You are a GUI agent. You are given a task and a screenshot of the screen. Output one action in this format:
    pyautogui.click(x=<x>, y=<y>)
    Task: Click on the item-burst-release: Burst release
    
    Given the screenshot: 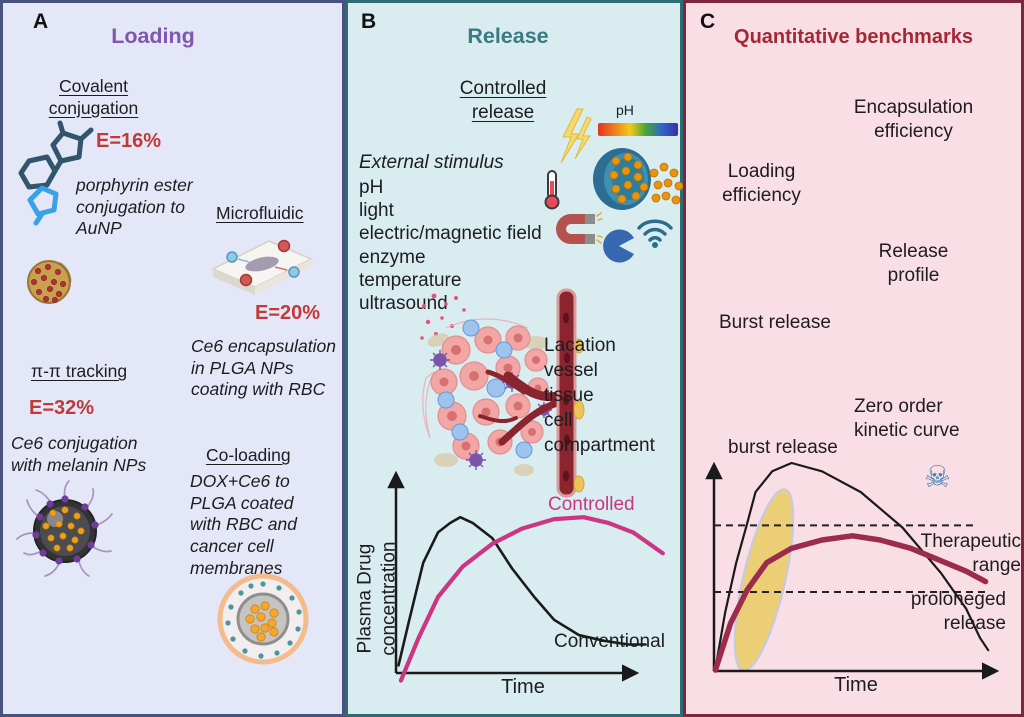 What is the action you would take?
    pyautogui.click(x=775, y=322)
    